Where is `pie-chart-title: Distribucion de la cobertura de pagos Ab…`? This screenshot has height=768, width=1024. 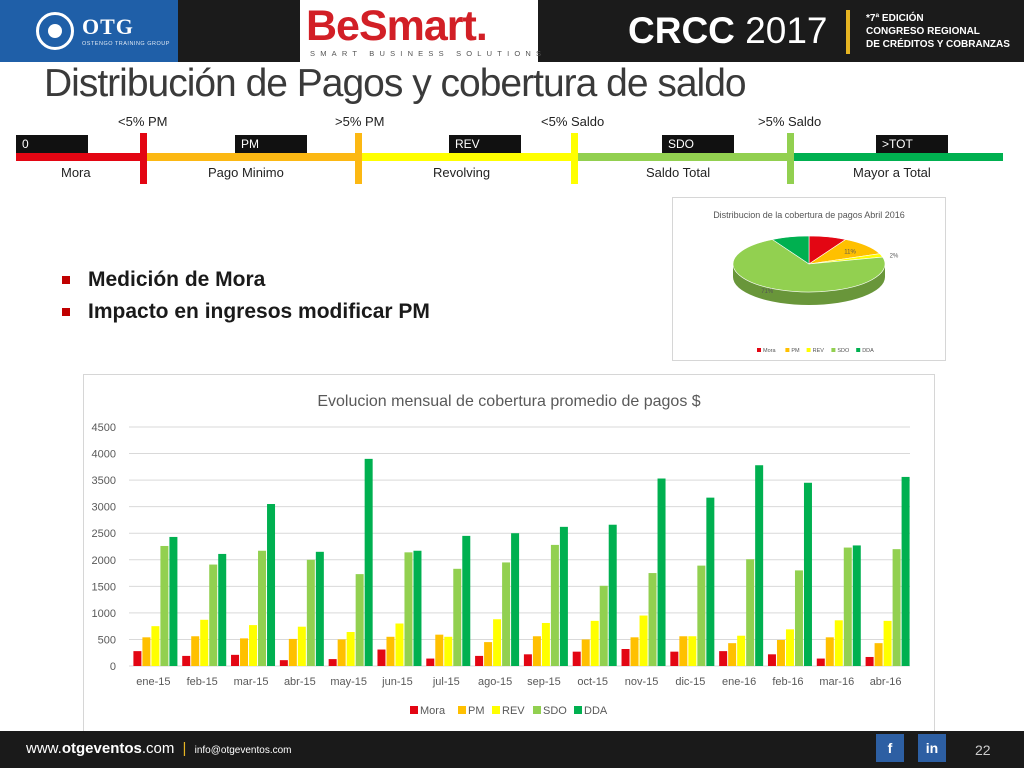 pie-chart-title: Distribucion de la cobertura de pagos Ab… is located at coordinates (809, 215).